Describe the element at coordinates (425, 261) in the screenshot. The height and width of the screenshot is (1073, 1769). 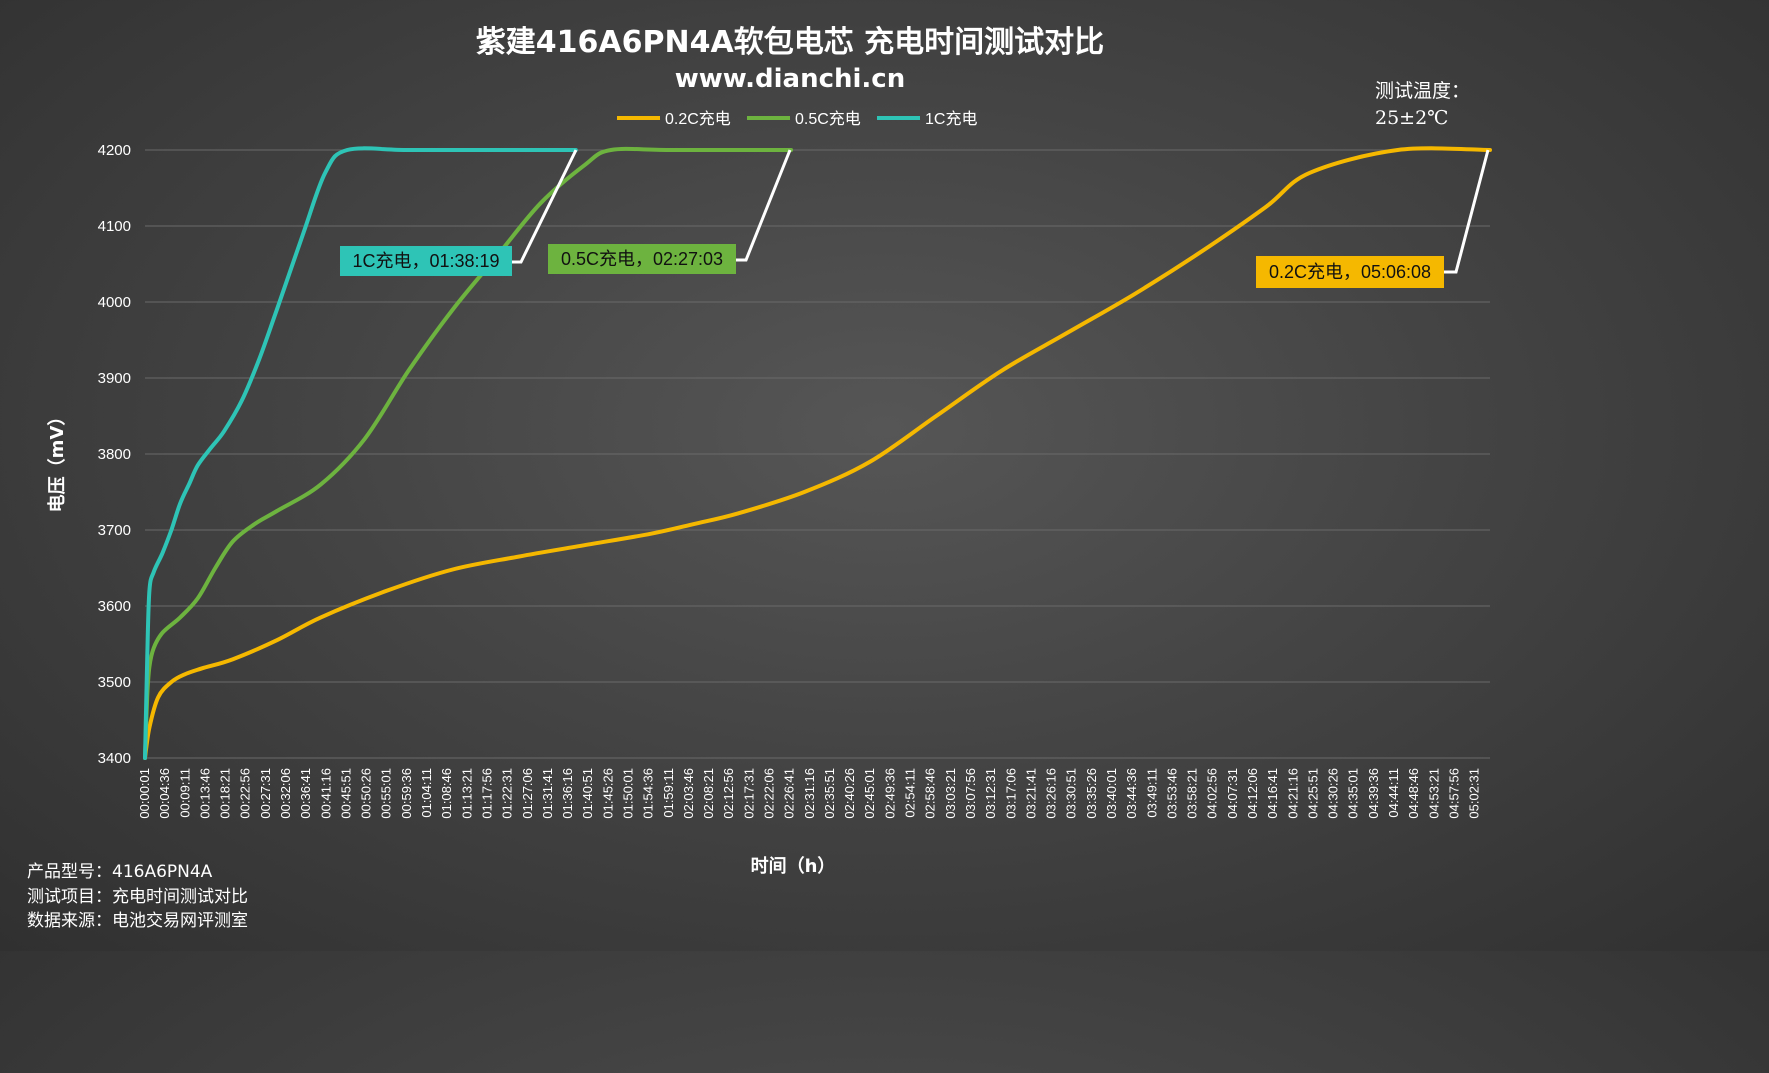
I see `annotation-label: 1C充电，01:38:19` at that location.